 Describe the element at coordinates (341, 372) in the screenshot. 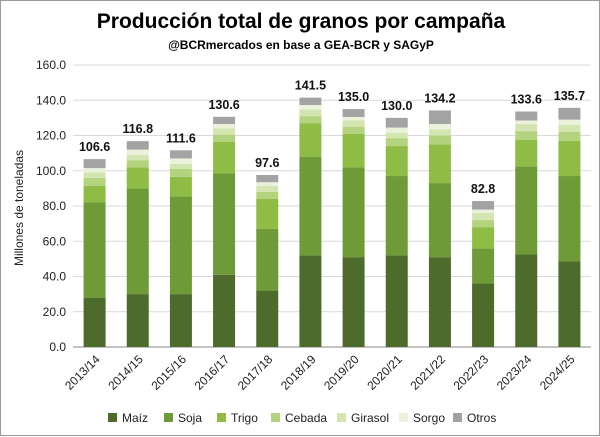

I see `x-tick-label: 2019/20` at that location.